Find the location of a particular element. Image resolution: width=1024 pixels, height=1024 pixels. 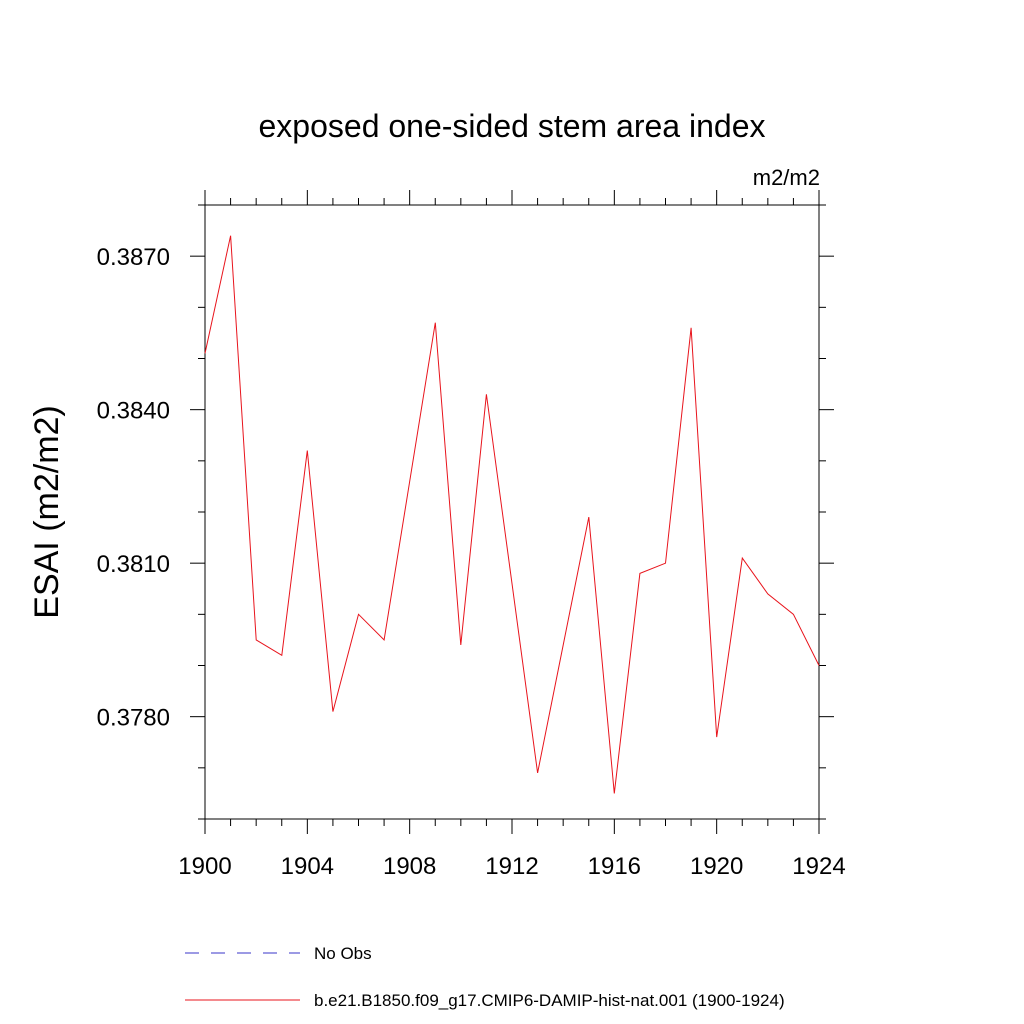

units-label: m2/m2 is located at coordinates (786, 177).